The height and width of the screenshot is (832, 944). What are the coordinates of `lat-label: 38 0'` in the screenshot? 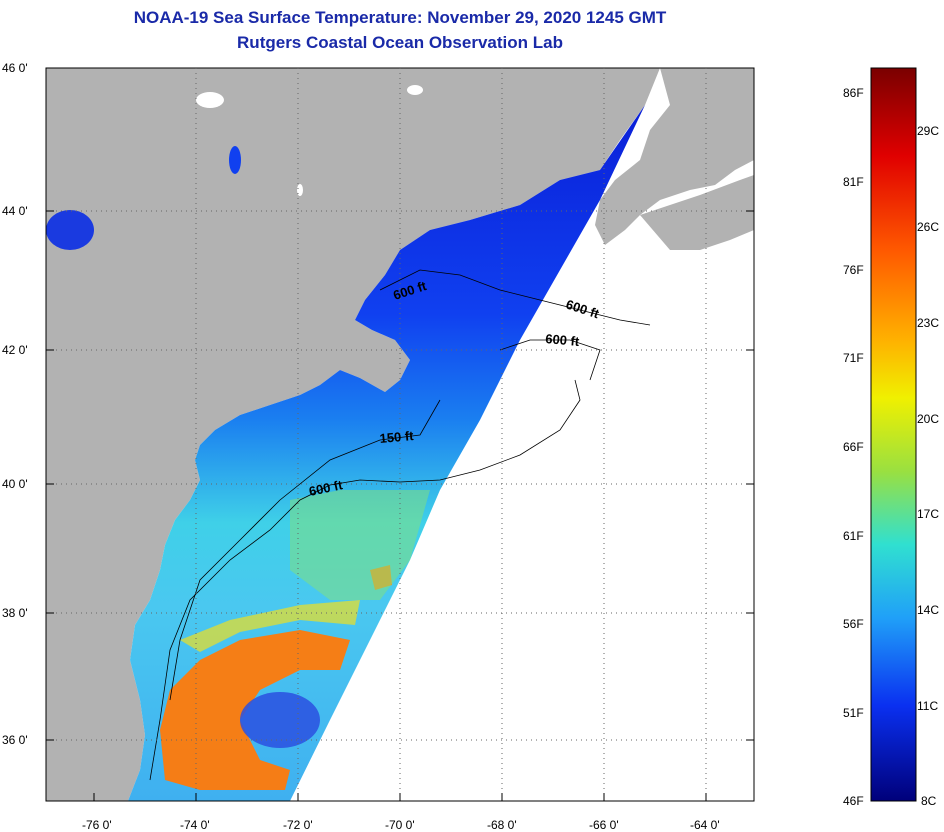 It's located at (15, 613).